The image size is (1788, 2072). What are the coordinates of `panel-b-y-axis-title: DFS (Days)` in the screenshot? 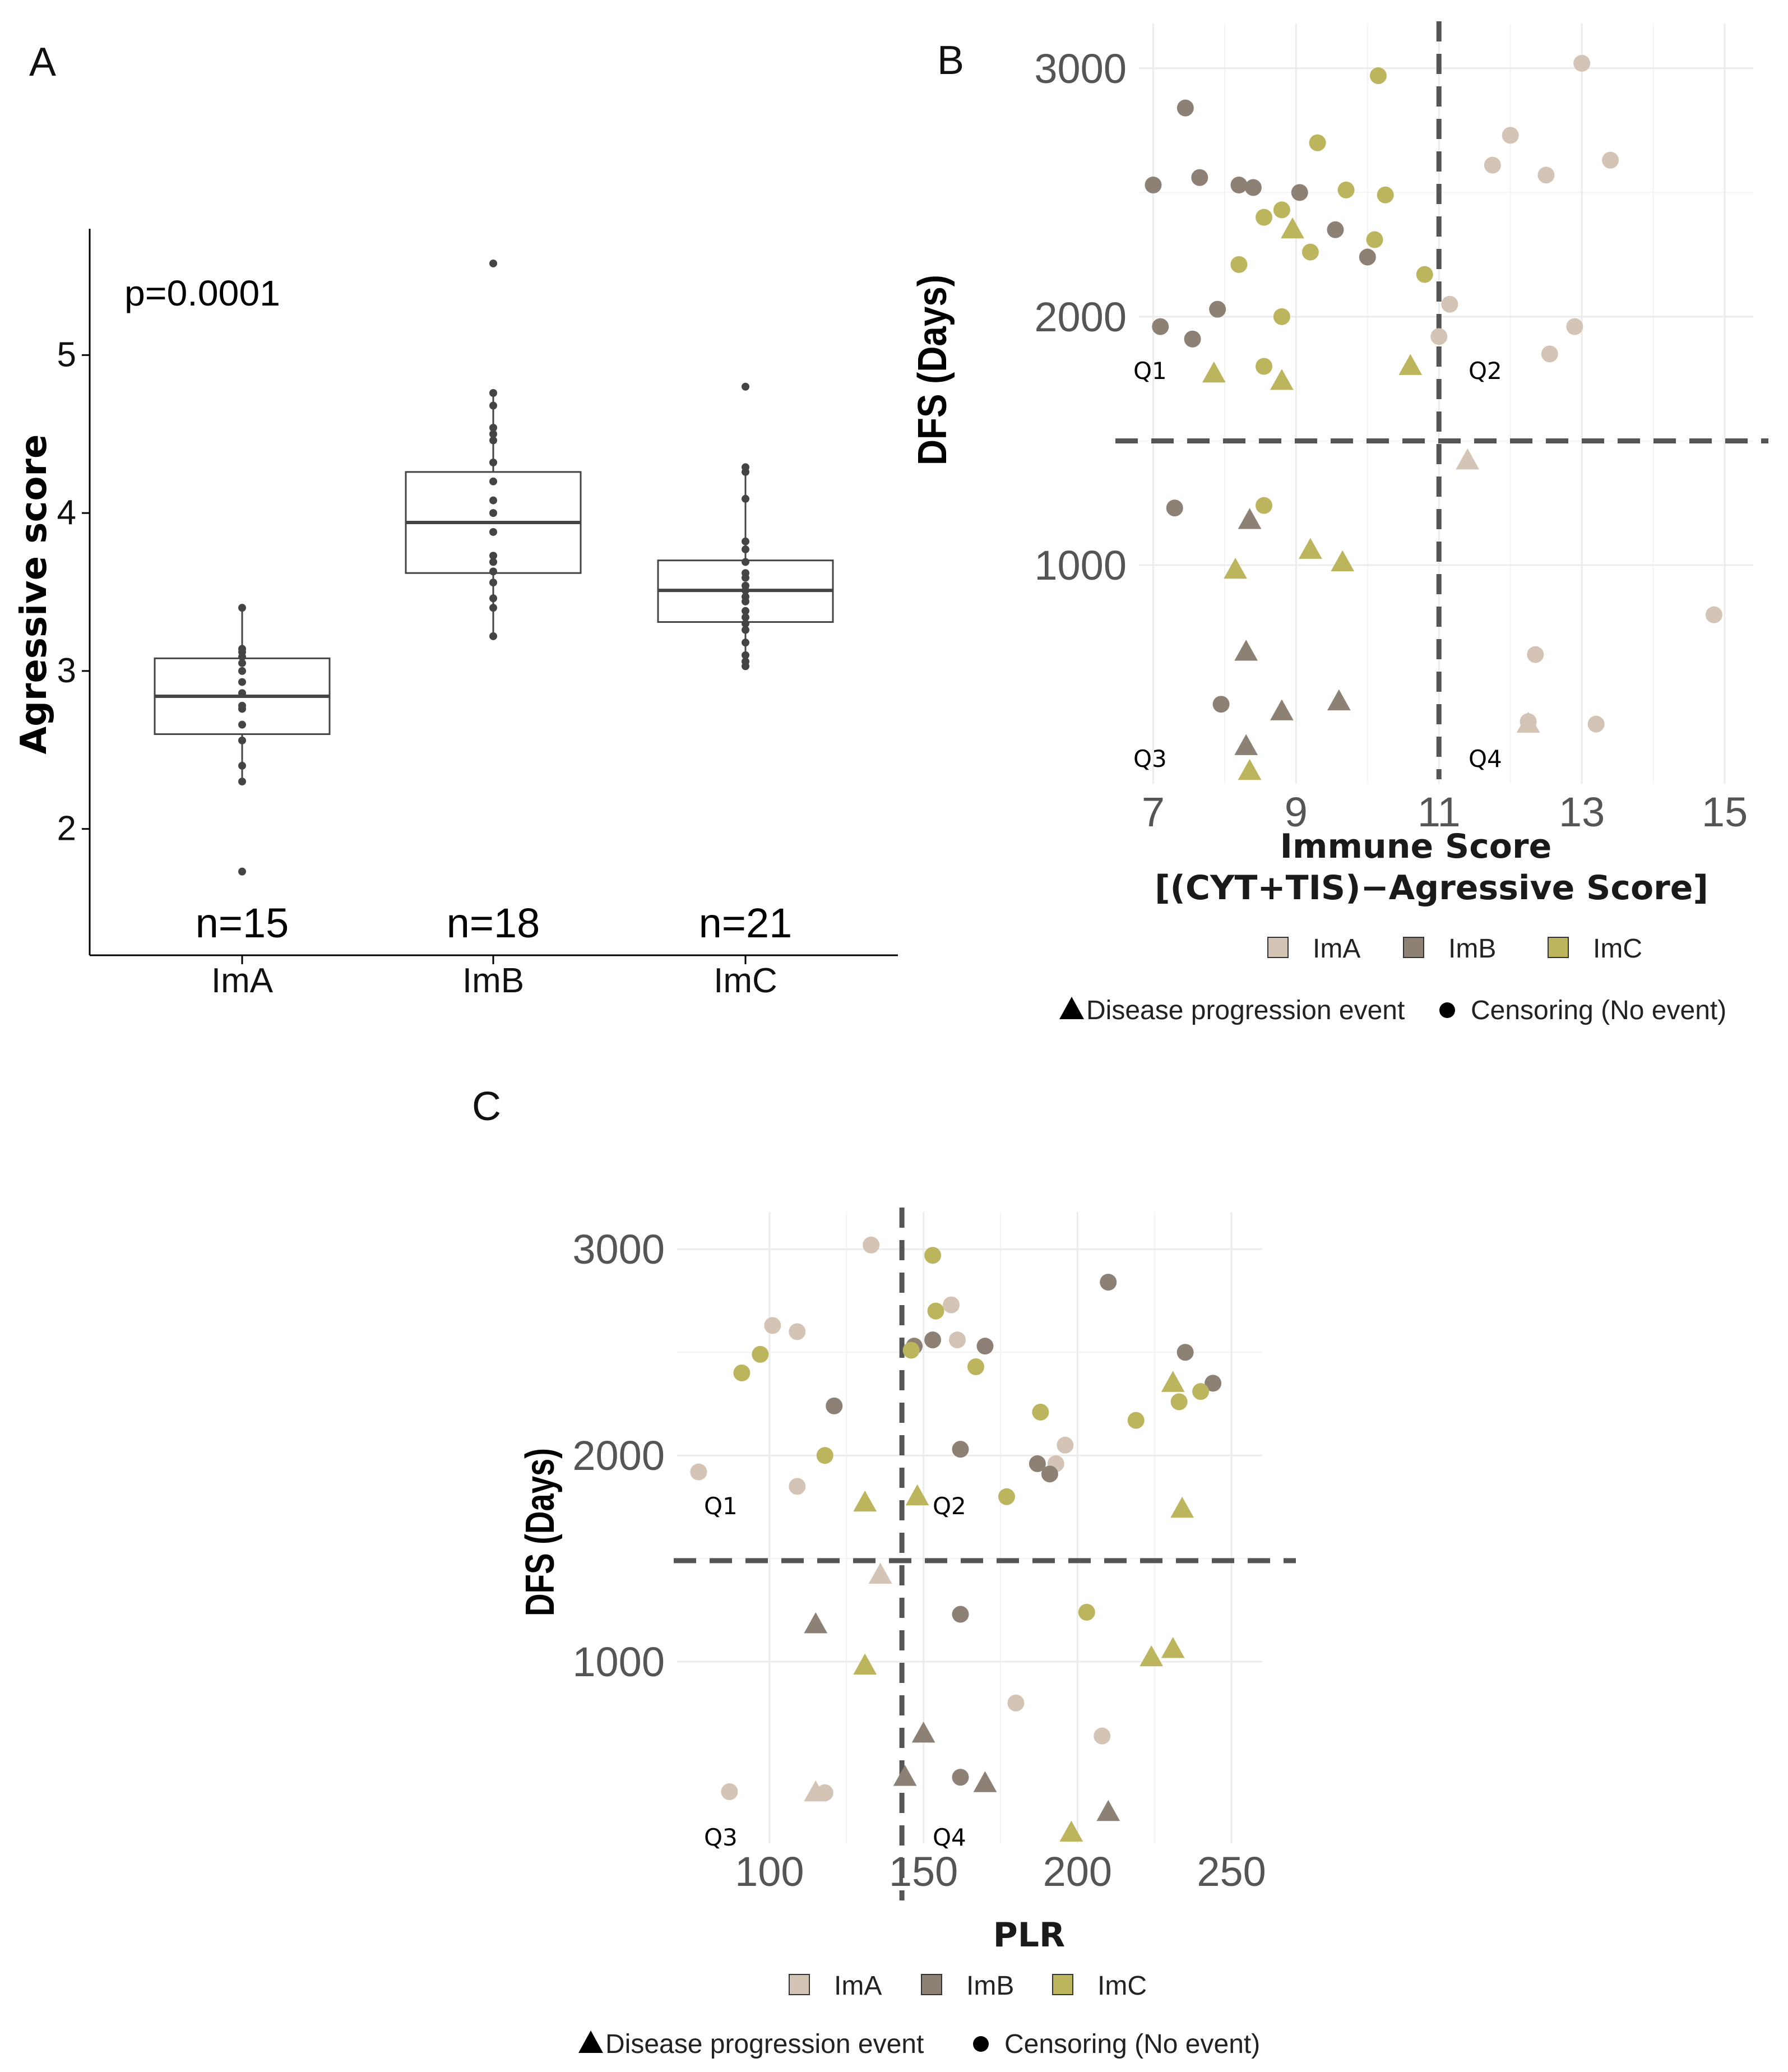 It's located at (932, 370).